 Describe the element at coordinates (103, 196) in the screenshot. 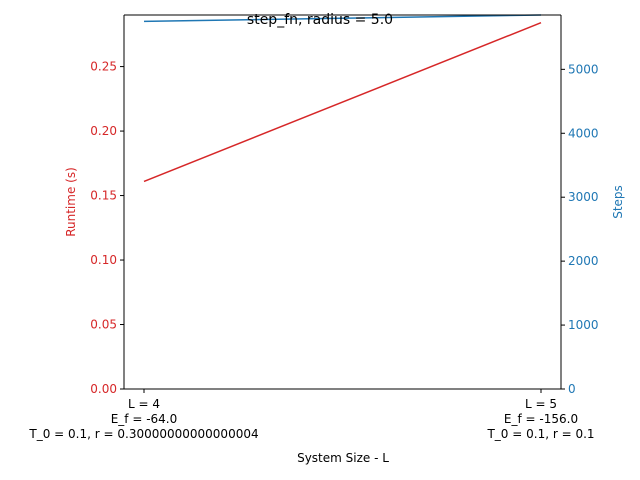

I see `y-left-tick-label: 0.15` at that location.